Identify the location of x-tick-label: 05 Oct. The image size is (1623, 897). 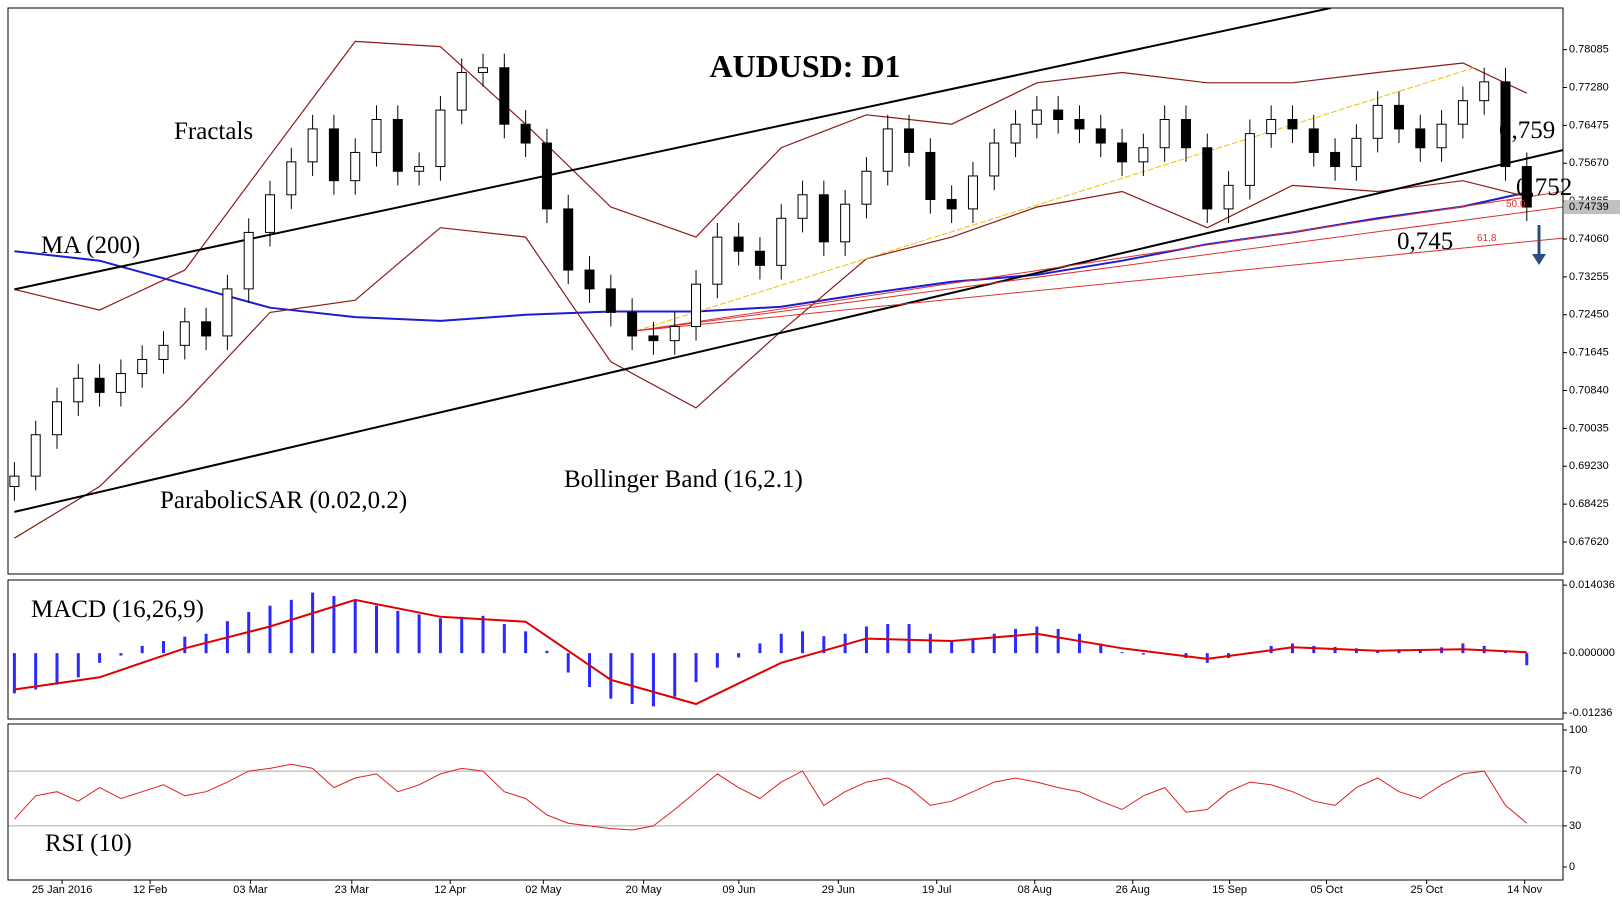
(1326, 890).